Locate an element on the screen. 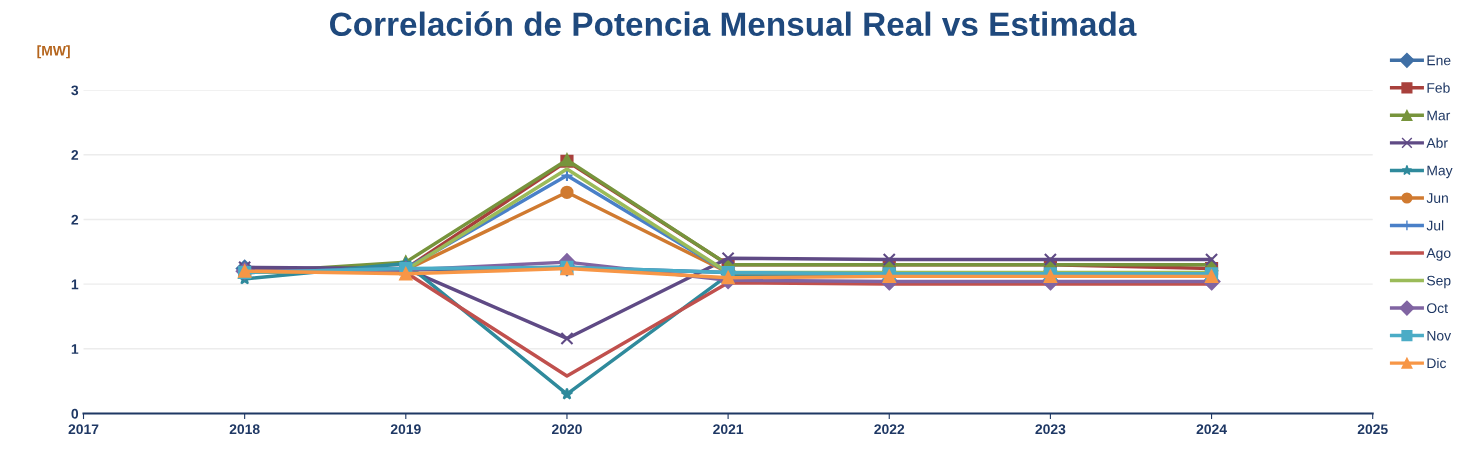  legend-label: Ene is located at coordinates (1439, 60).